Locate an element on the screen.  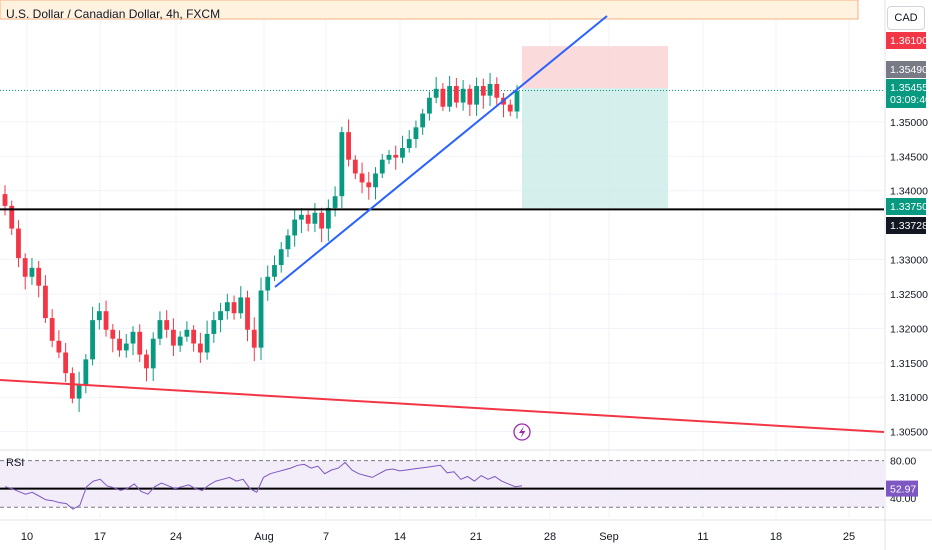
price-tick-label: 1.32000 is located at coordinates (909, 329).